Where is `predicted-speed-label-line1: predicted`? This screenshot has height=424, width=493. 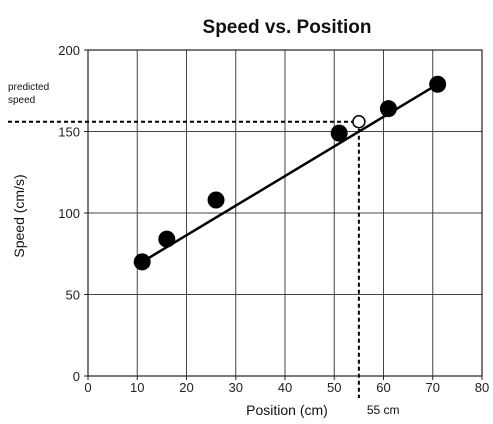 predicted-speed-label-line1: predicted is located at coordinates (28, 87).